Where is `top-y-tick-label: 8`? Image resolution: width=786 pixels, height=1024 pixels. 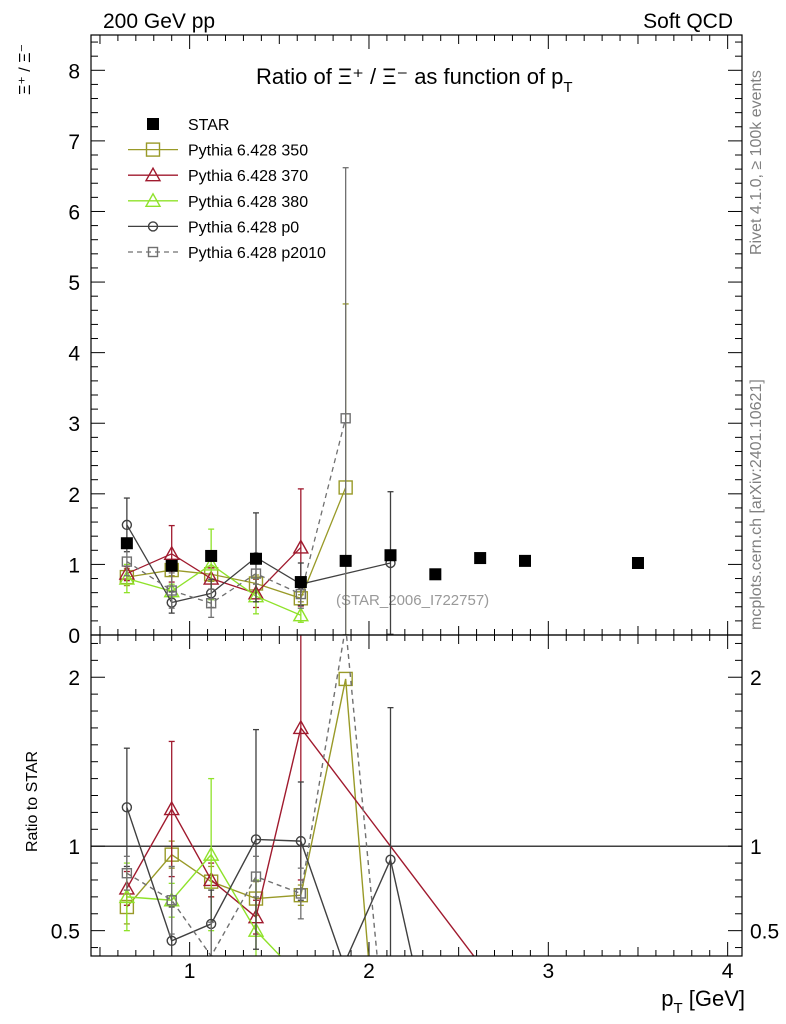
top-y-tick-label: 8 is located at coordinates (74, 71).